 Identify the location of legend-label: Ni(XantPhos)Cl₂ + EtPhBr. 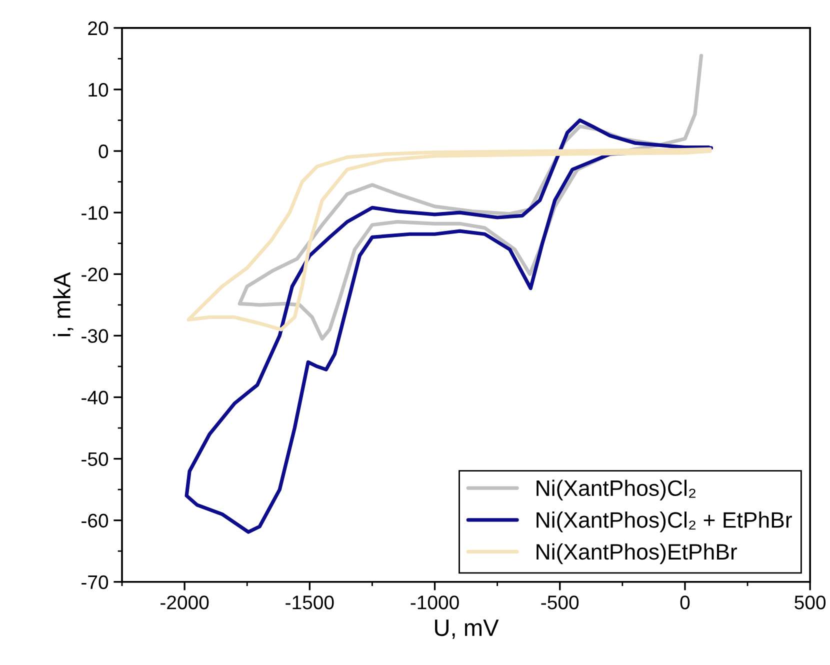
(664, 522).